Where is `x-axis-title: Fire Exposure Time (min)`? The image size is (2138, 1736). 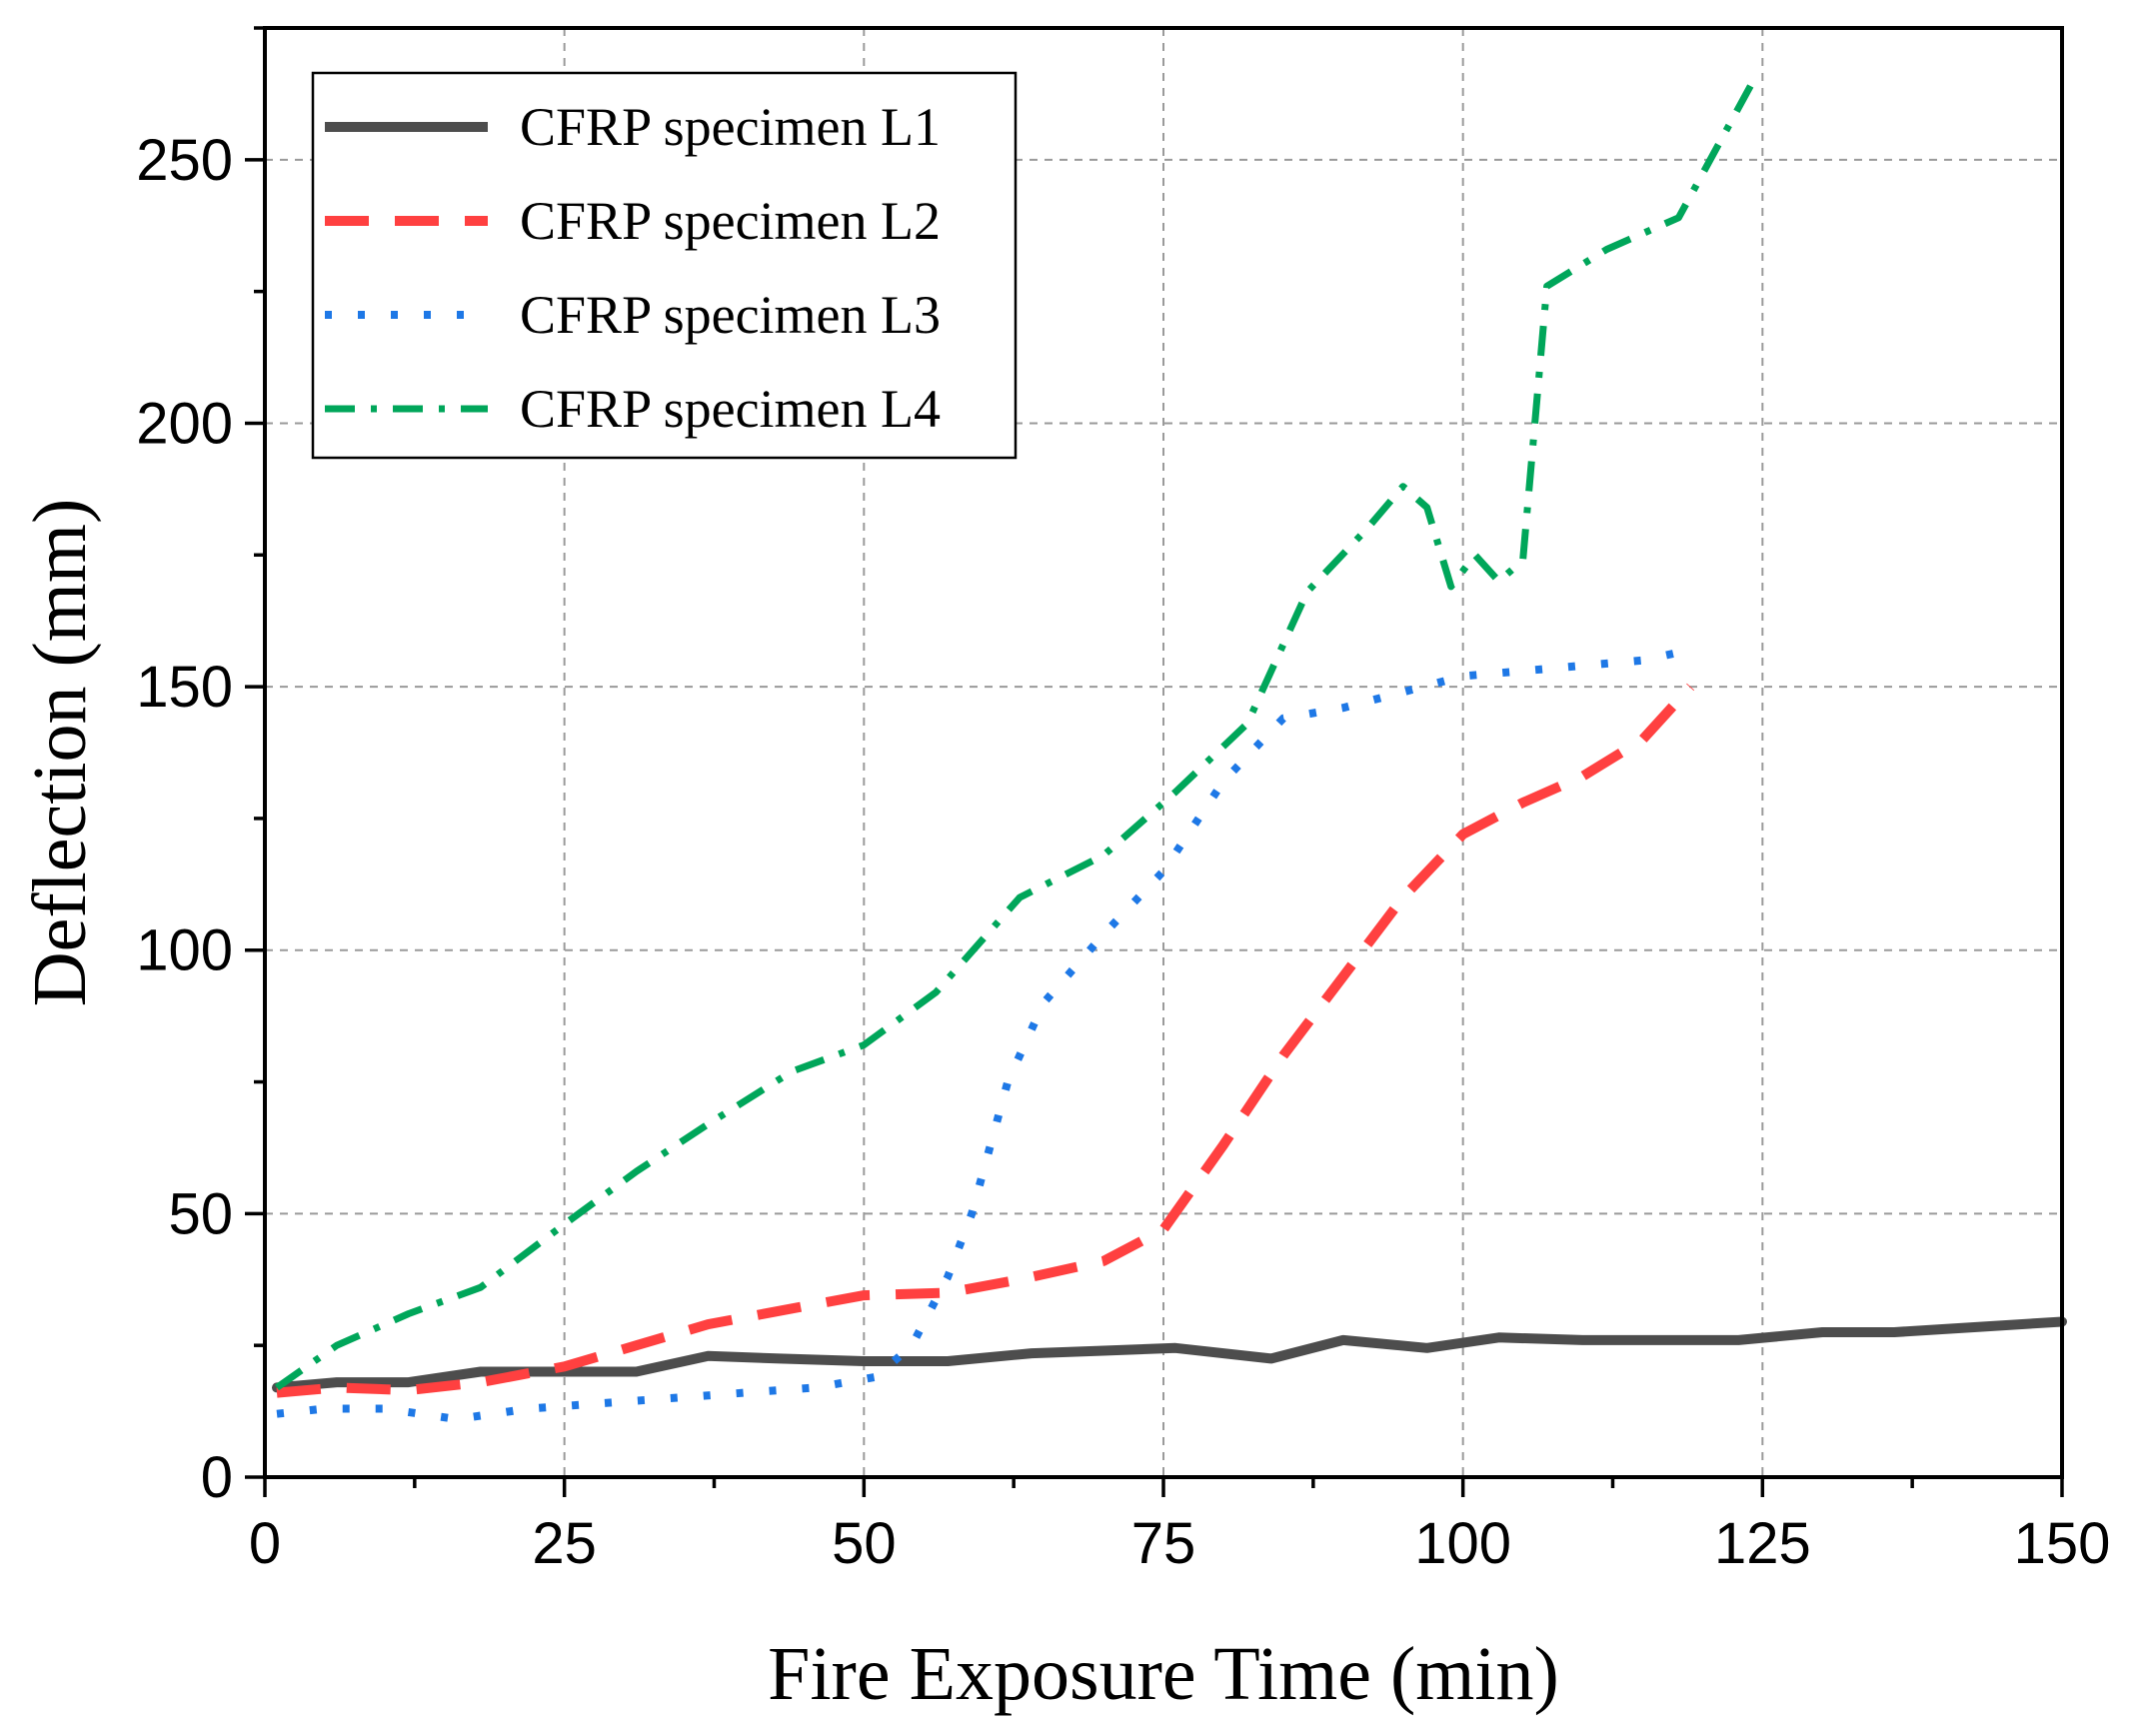 x-axis-title: Fire Exposure Time (min) is located at coordinates (1163, 1674).